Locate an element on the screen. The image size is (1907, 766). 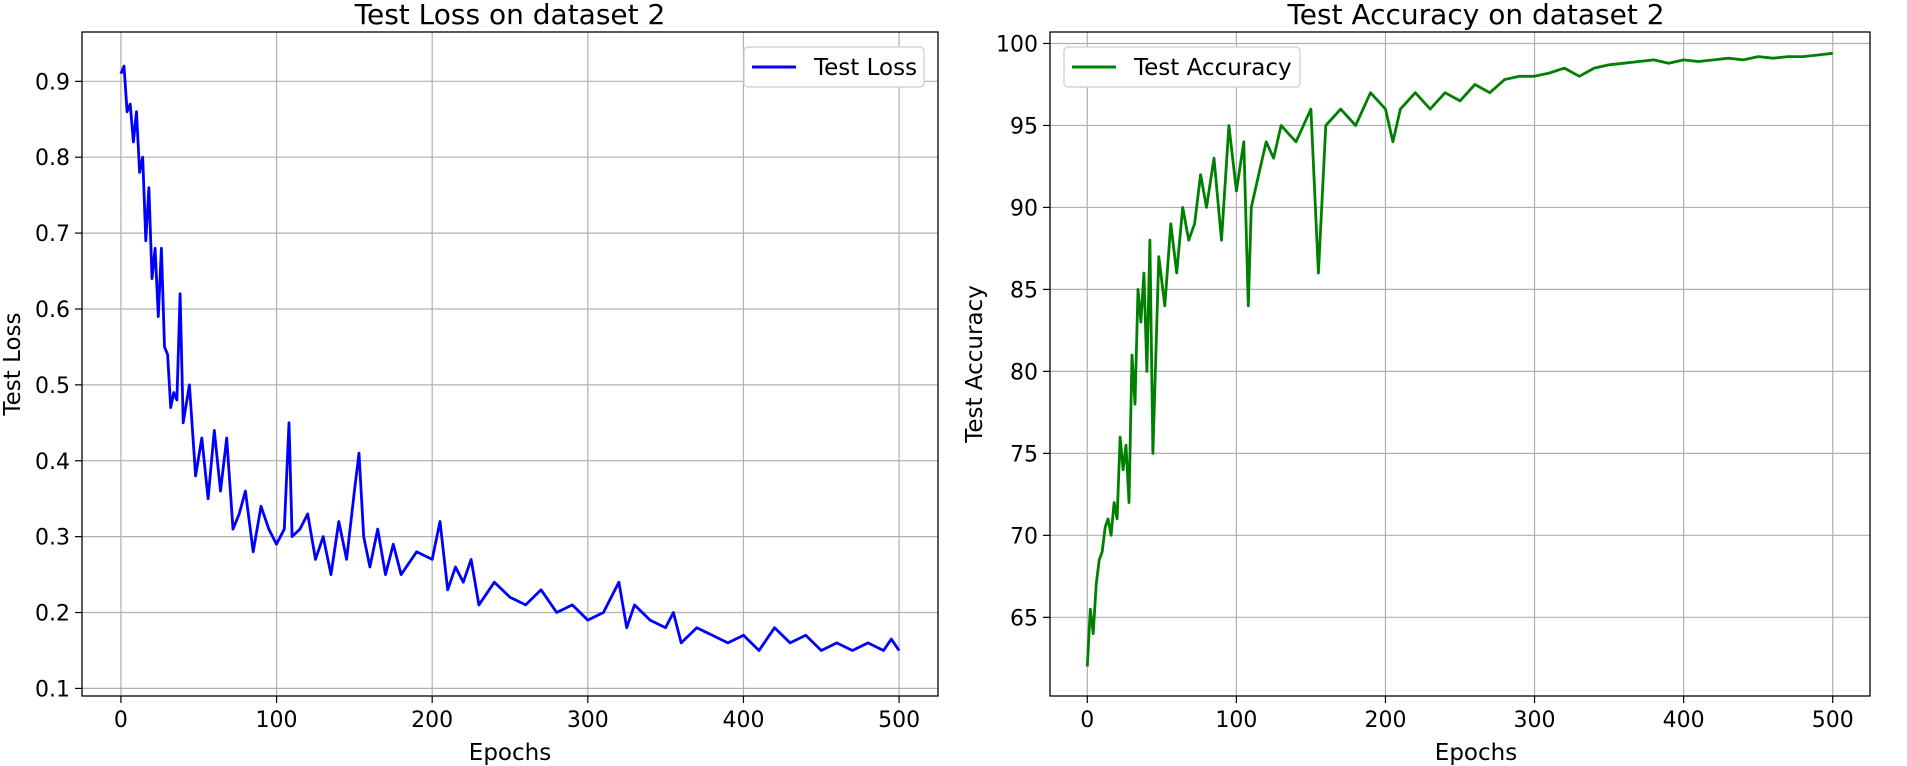
accuracy-y-tick-label: 100 is located at coordinates (1017, 44).